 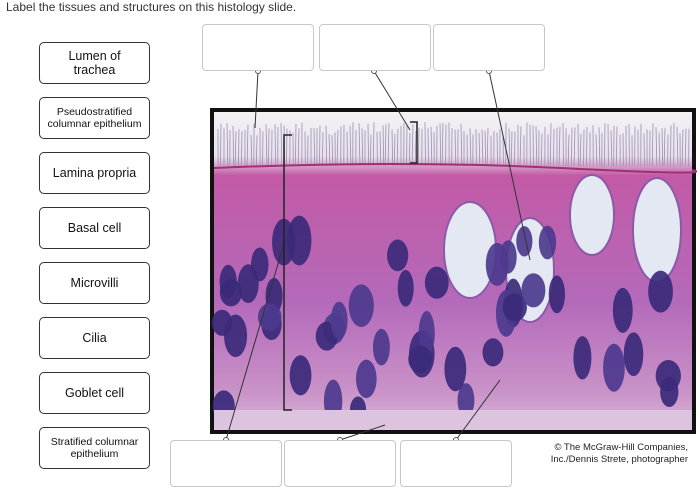 What do you see at coordinates (94, 63) in the screenshot?
I see `label-option: Lumen of trachea` at bounding box center [94, 63].